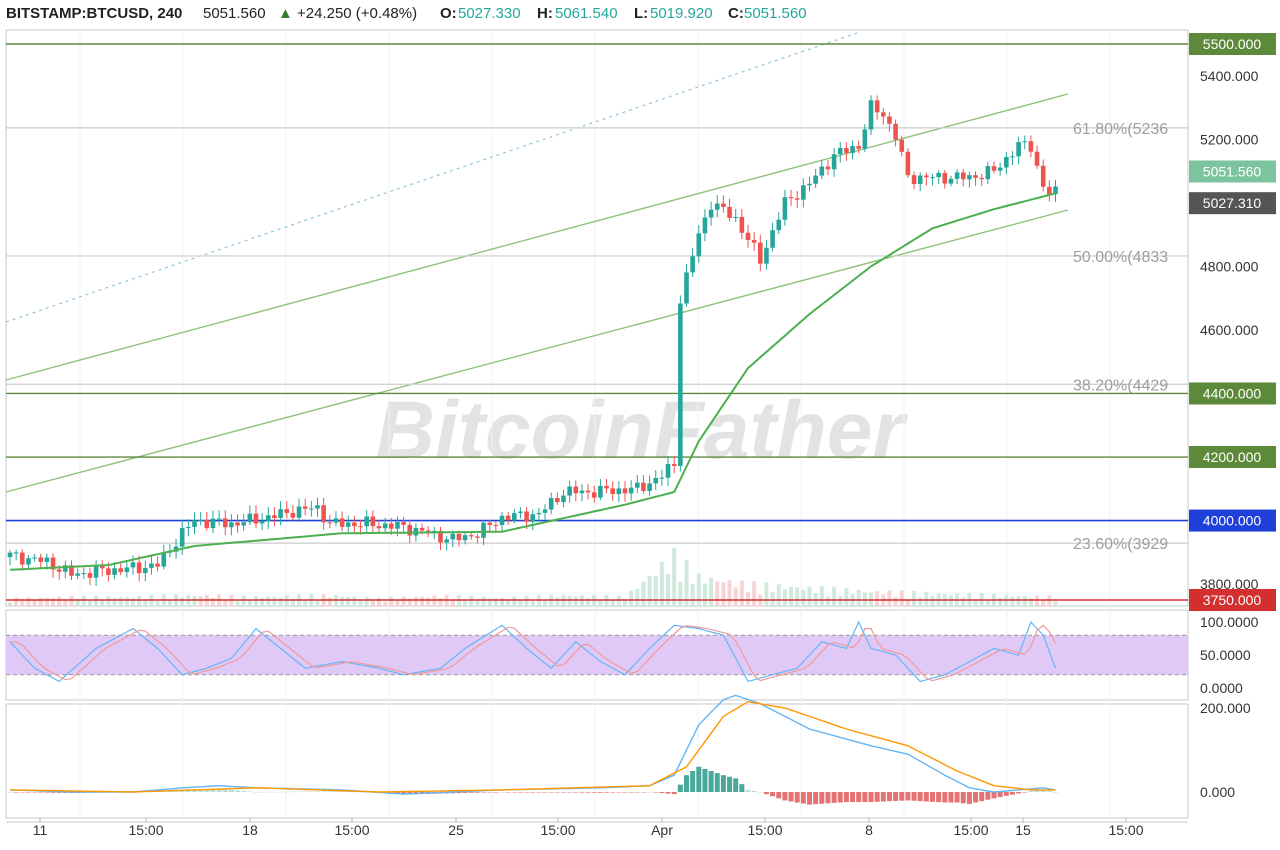 Image resolution: width=1280 pixels, height=850 pixels. I want to click on low-value: 5019.920, so click(681, 13).